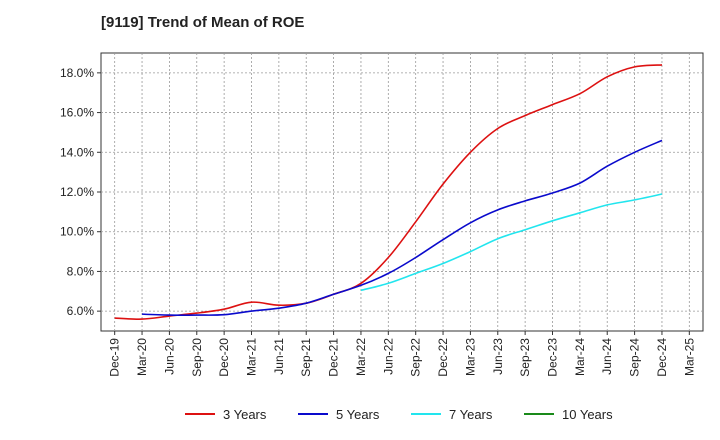 This screenshot has width=720, height=440. I want to click on y-axis: 6.0% 8.0% 10.0% 12.0% 14.0% 16.0% 18.0%, so click(80, 192).